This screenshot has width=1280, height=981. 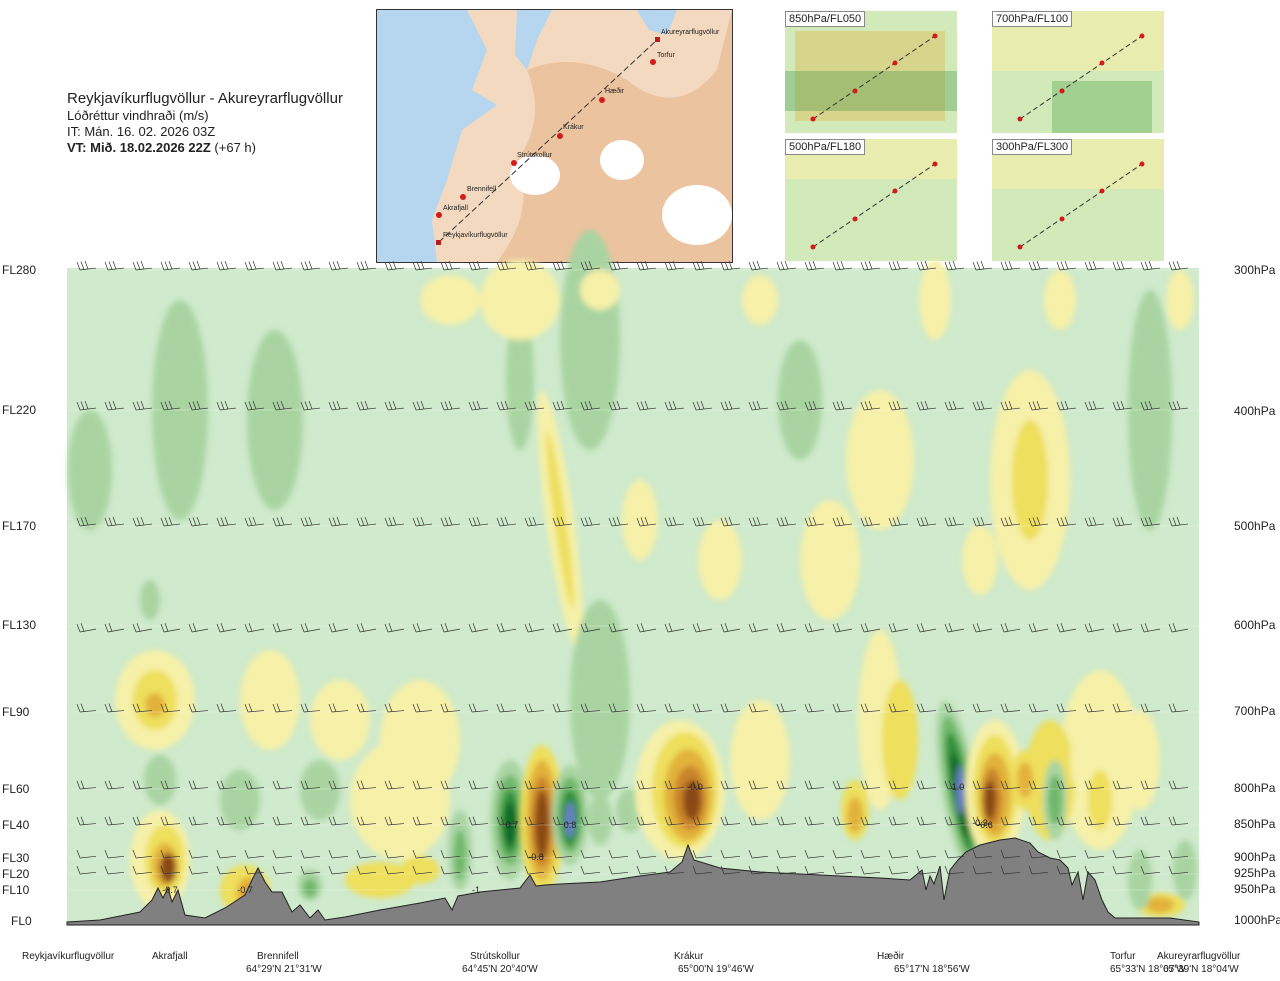 I want to click on waypoint-name: Torfur, so click(x=1123, y=956).